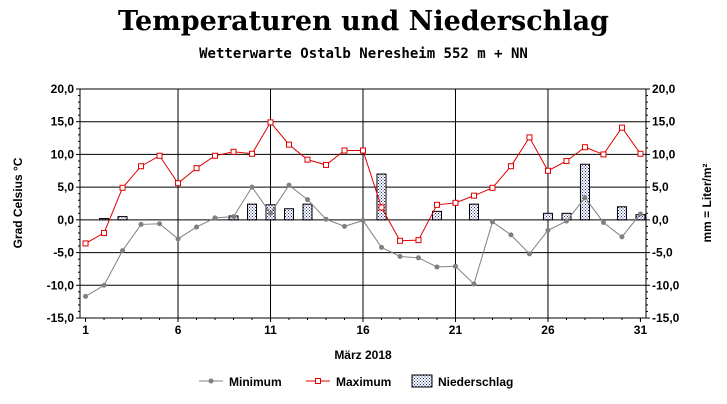  What do you see at coordinates (707, 202) in the screenshot?
I see `y2-axis-label: mm = Liter/m²` at bounding box center [707, 202].